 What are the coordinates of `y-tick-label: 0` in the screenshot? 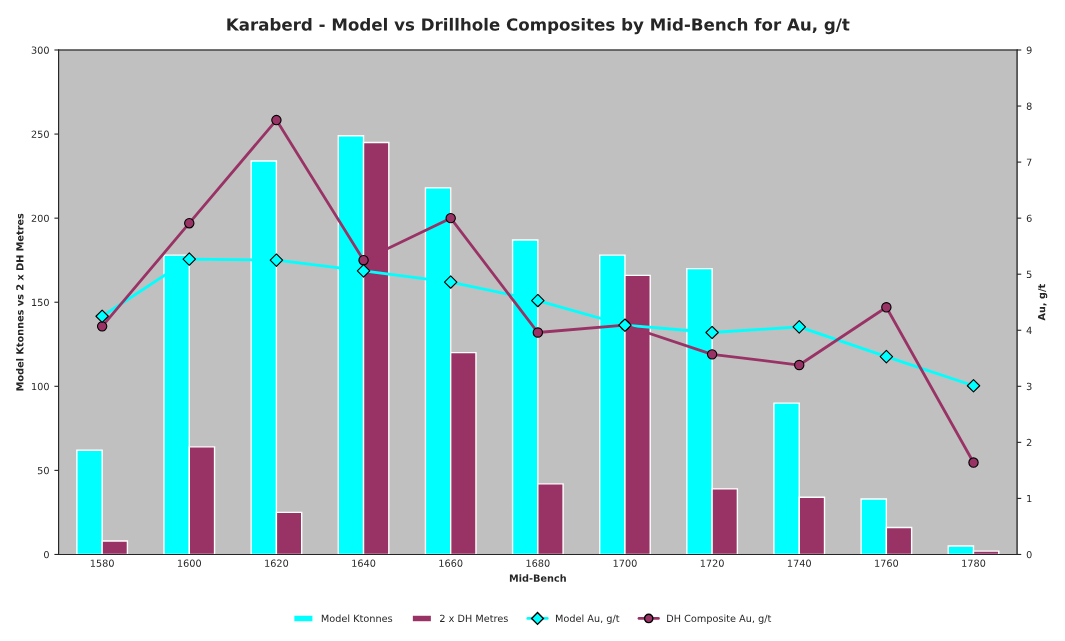 It's located at (46, 554).